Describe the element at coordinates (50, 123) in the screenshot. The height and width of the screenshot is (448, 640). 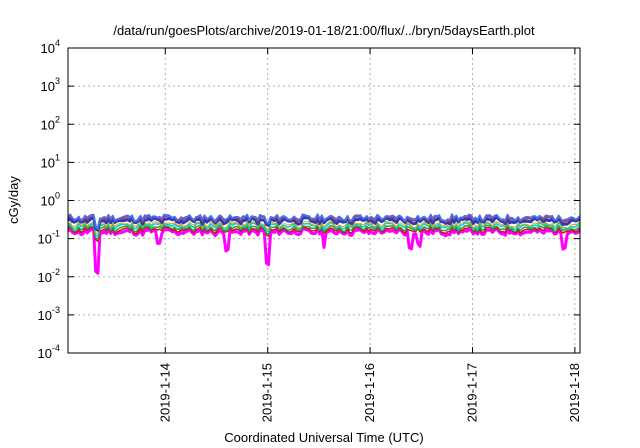
I see `y-tick-label: 10²` at that location.